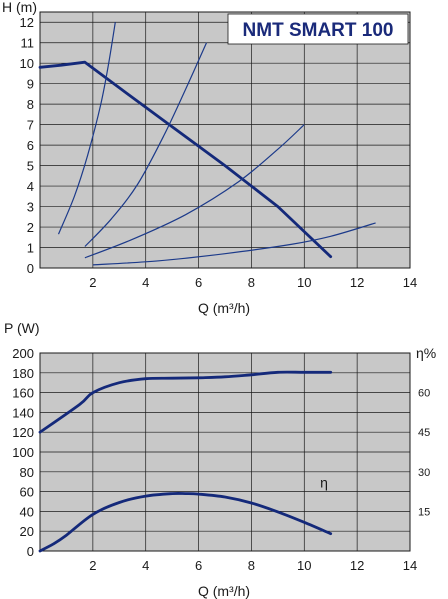  I want to click on efficiency-curve-label: η, so click(324, 482).